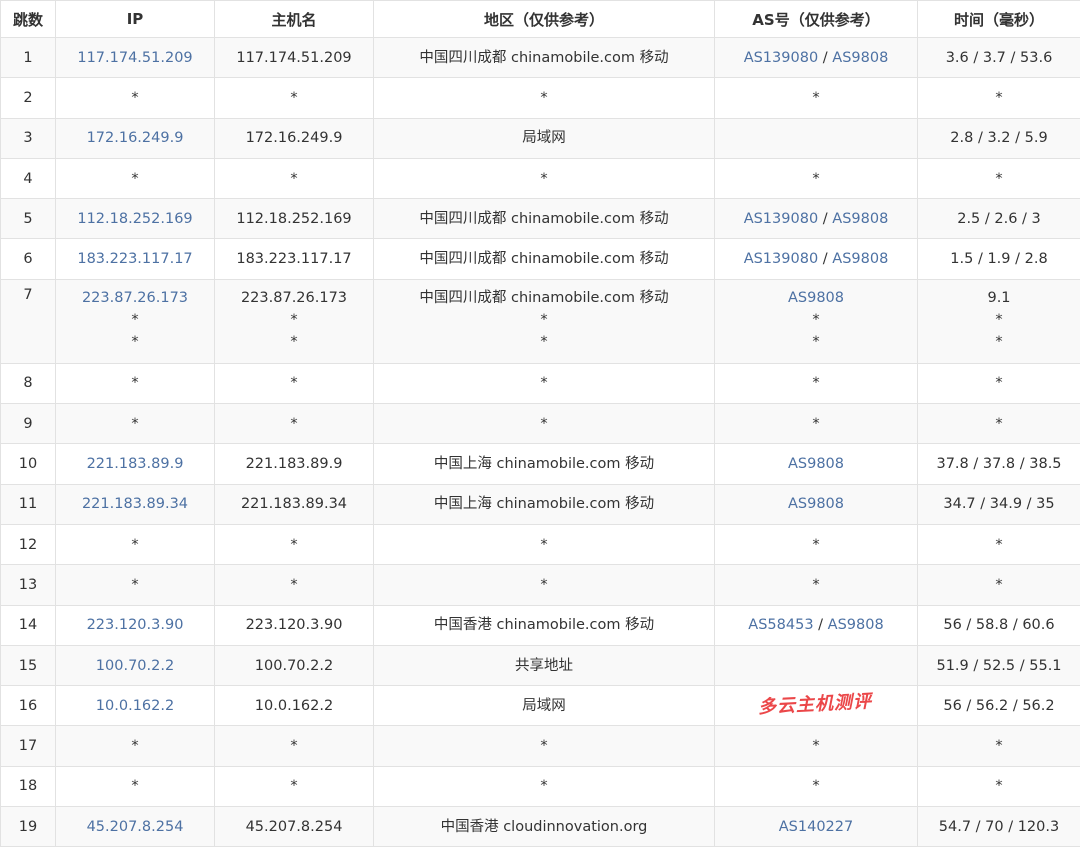 This screenshot has height=852, width=1080. What do you see at coordinates (544, 585) in the screenshot?
I see `region-cell: *` at bounding box center [544, 585].